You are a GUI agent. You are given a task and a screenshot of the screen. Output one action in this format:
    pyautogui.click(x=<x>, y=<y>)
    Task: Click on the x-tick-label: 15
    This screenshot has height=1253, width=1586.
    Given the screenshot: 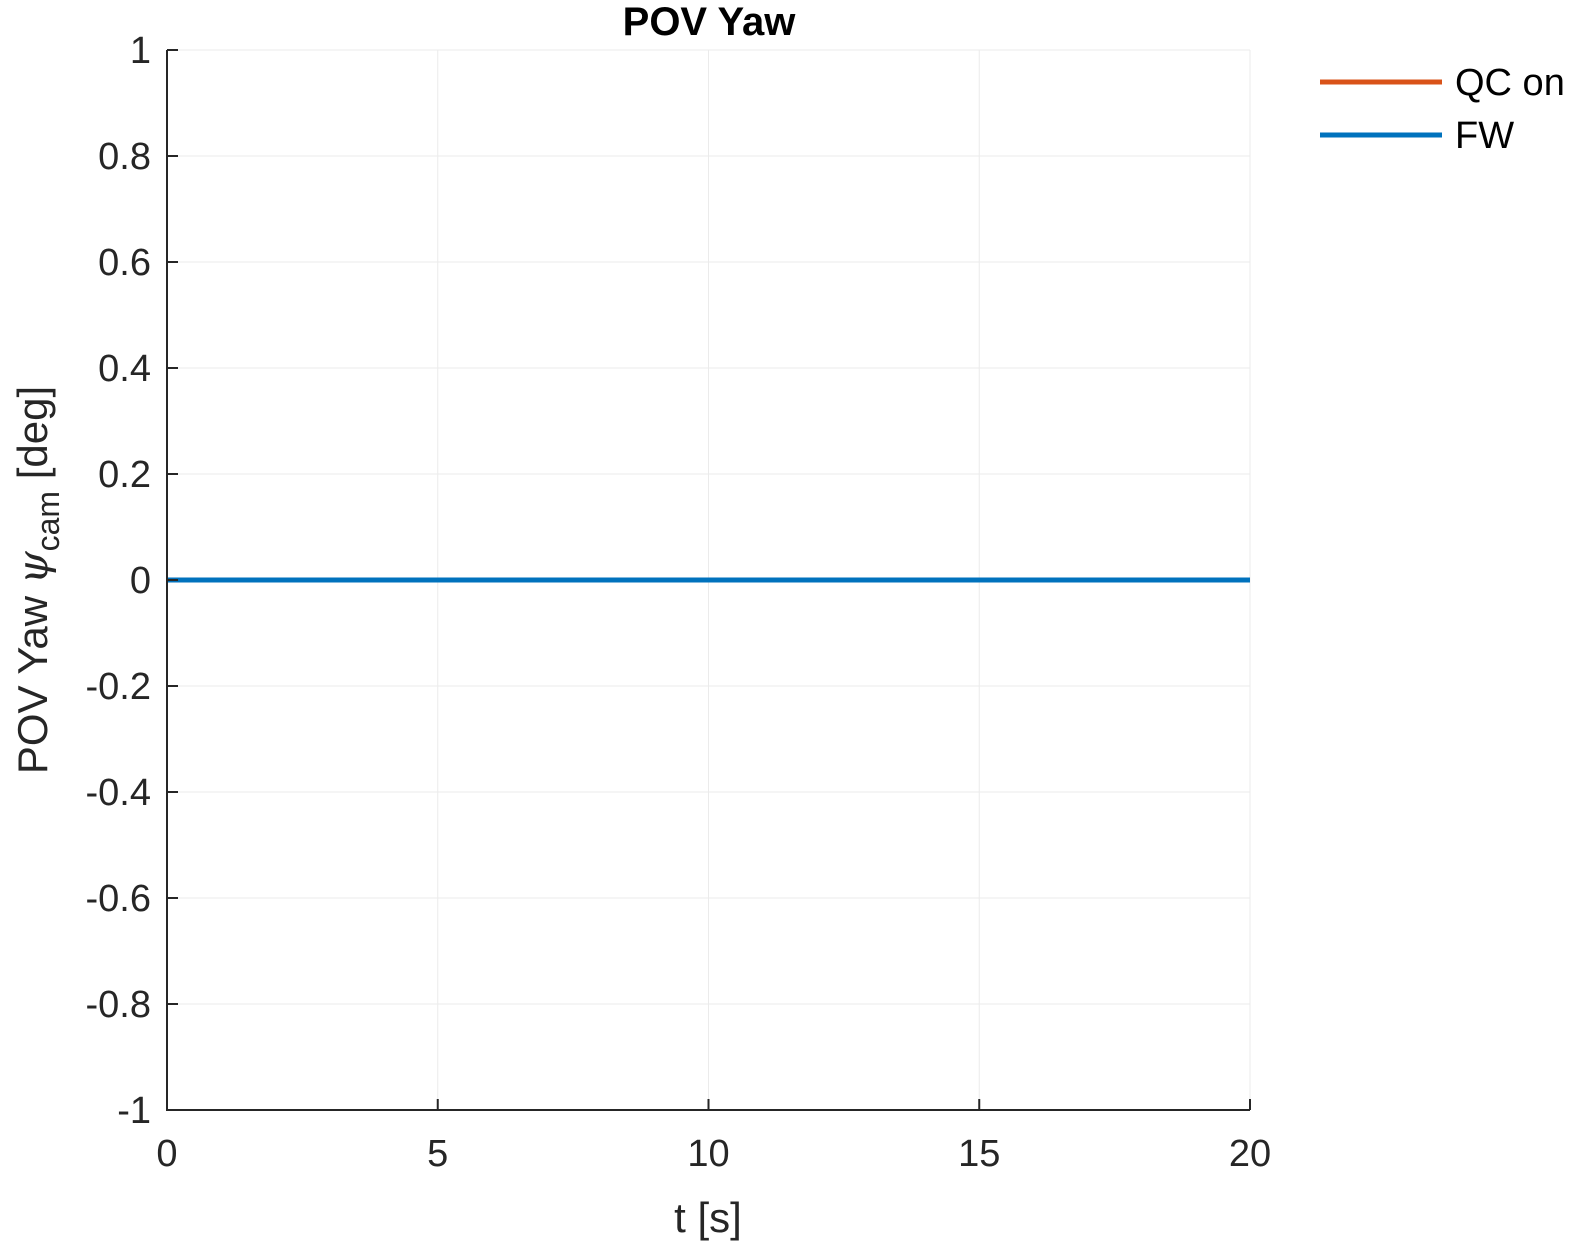 What is the action you would take?
    pyautogui.click(x=979, y=1154)
    